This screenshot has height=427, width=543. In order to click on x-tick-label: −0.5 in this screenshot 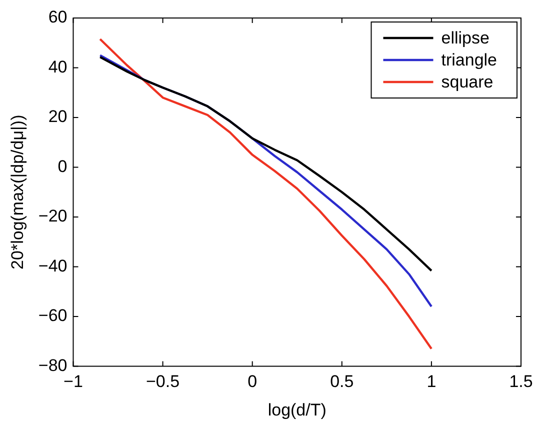, I will do `click(163, 382)`.